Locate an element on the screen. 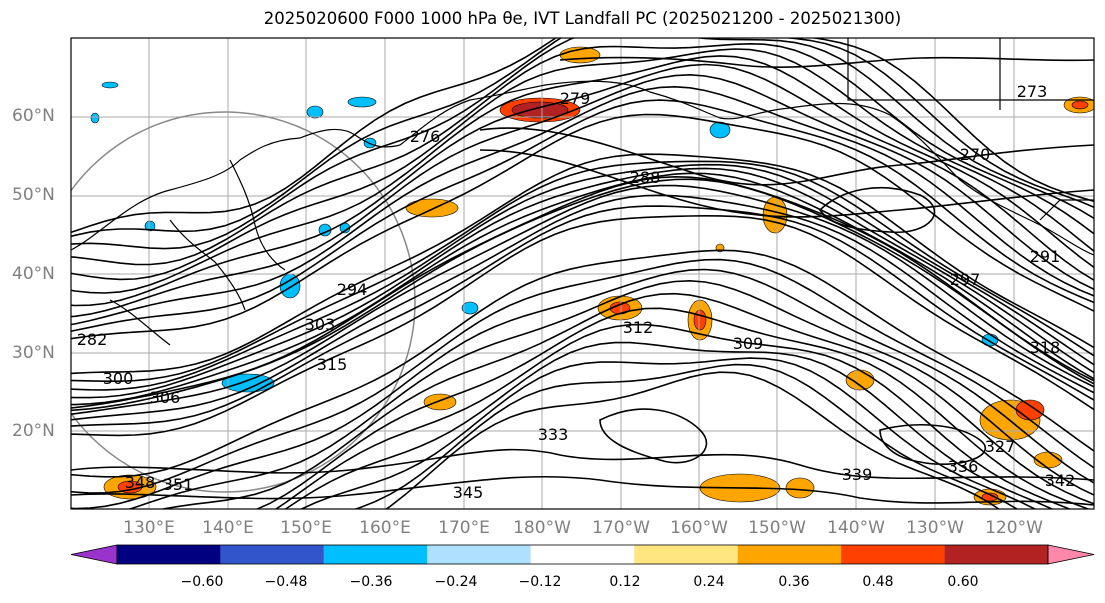 The image size is (1105, 603). contour-label: 342 is located at coordinates (1060, 480).